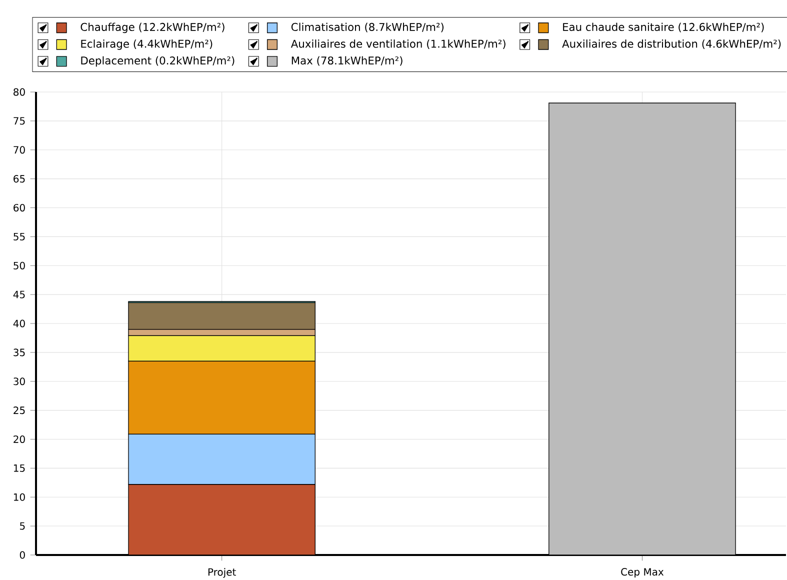  What do you see at coordinates (19, 208) in the screenshot?
I see `y-tick-label: 60` at bounding box center [19, 208].